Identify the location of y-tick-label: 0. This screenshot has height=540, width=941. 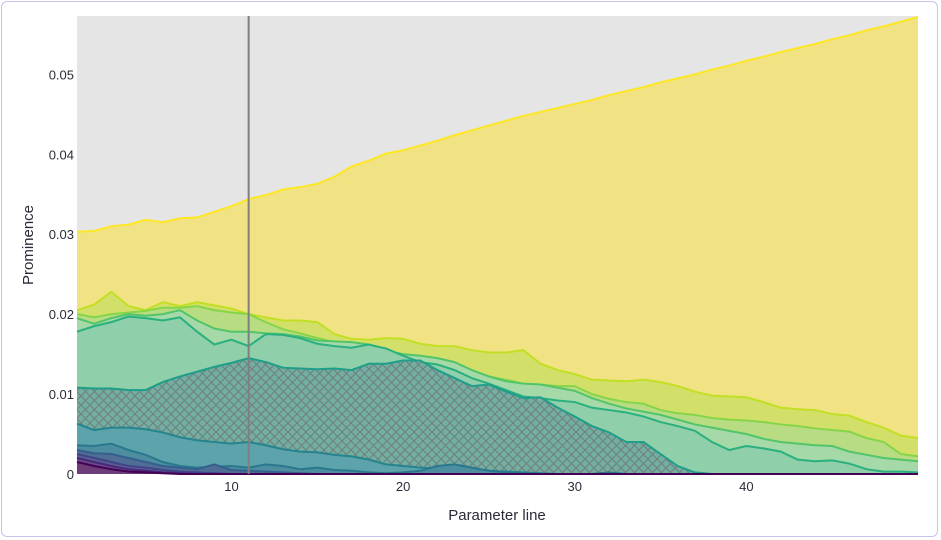
(70, 474).